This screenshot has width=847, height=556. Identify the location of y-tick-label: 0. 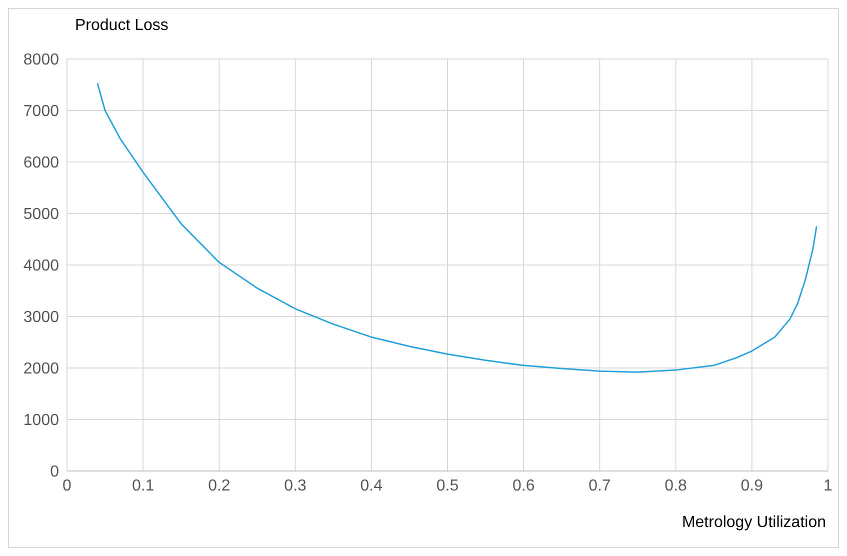
(55, 472).